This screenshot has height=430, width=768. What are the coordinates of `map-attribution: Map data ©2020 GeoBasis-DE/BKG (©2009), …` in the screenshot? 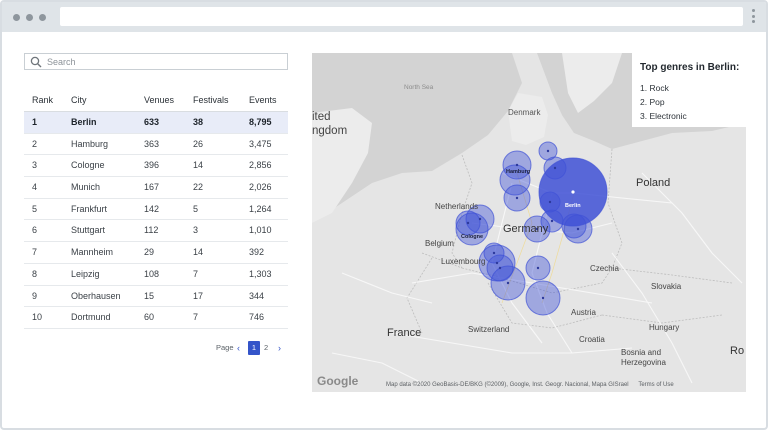 It's located at (530, 385).